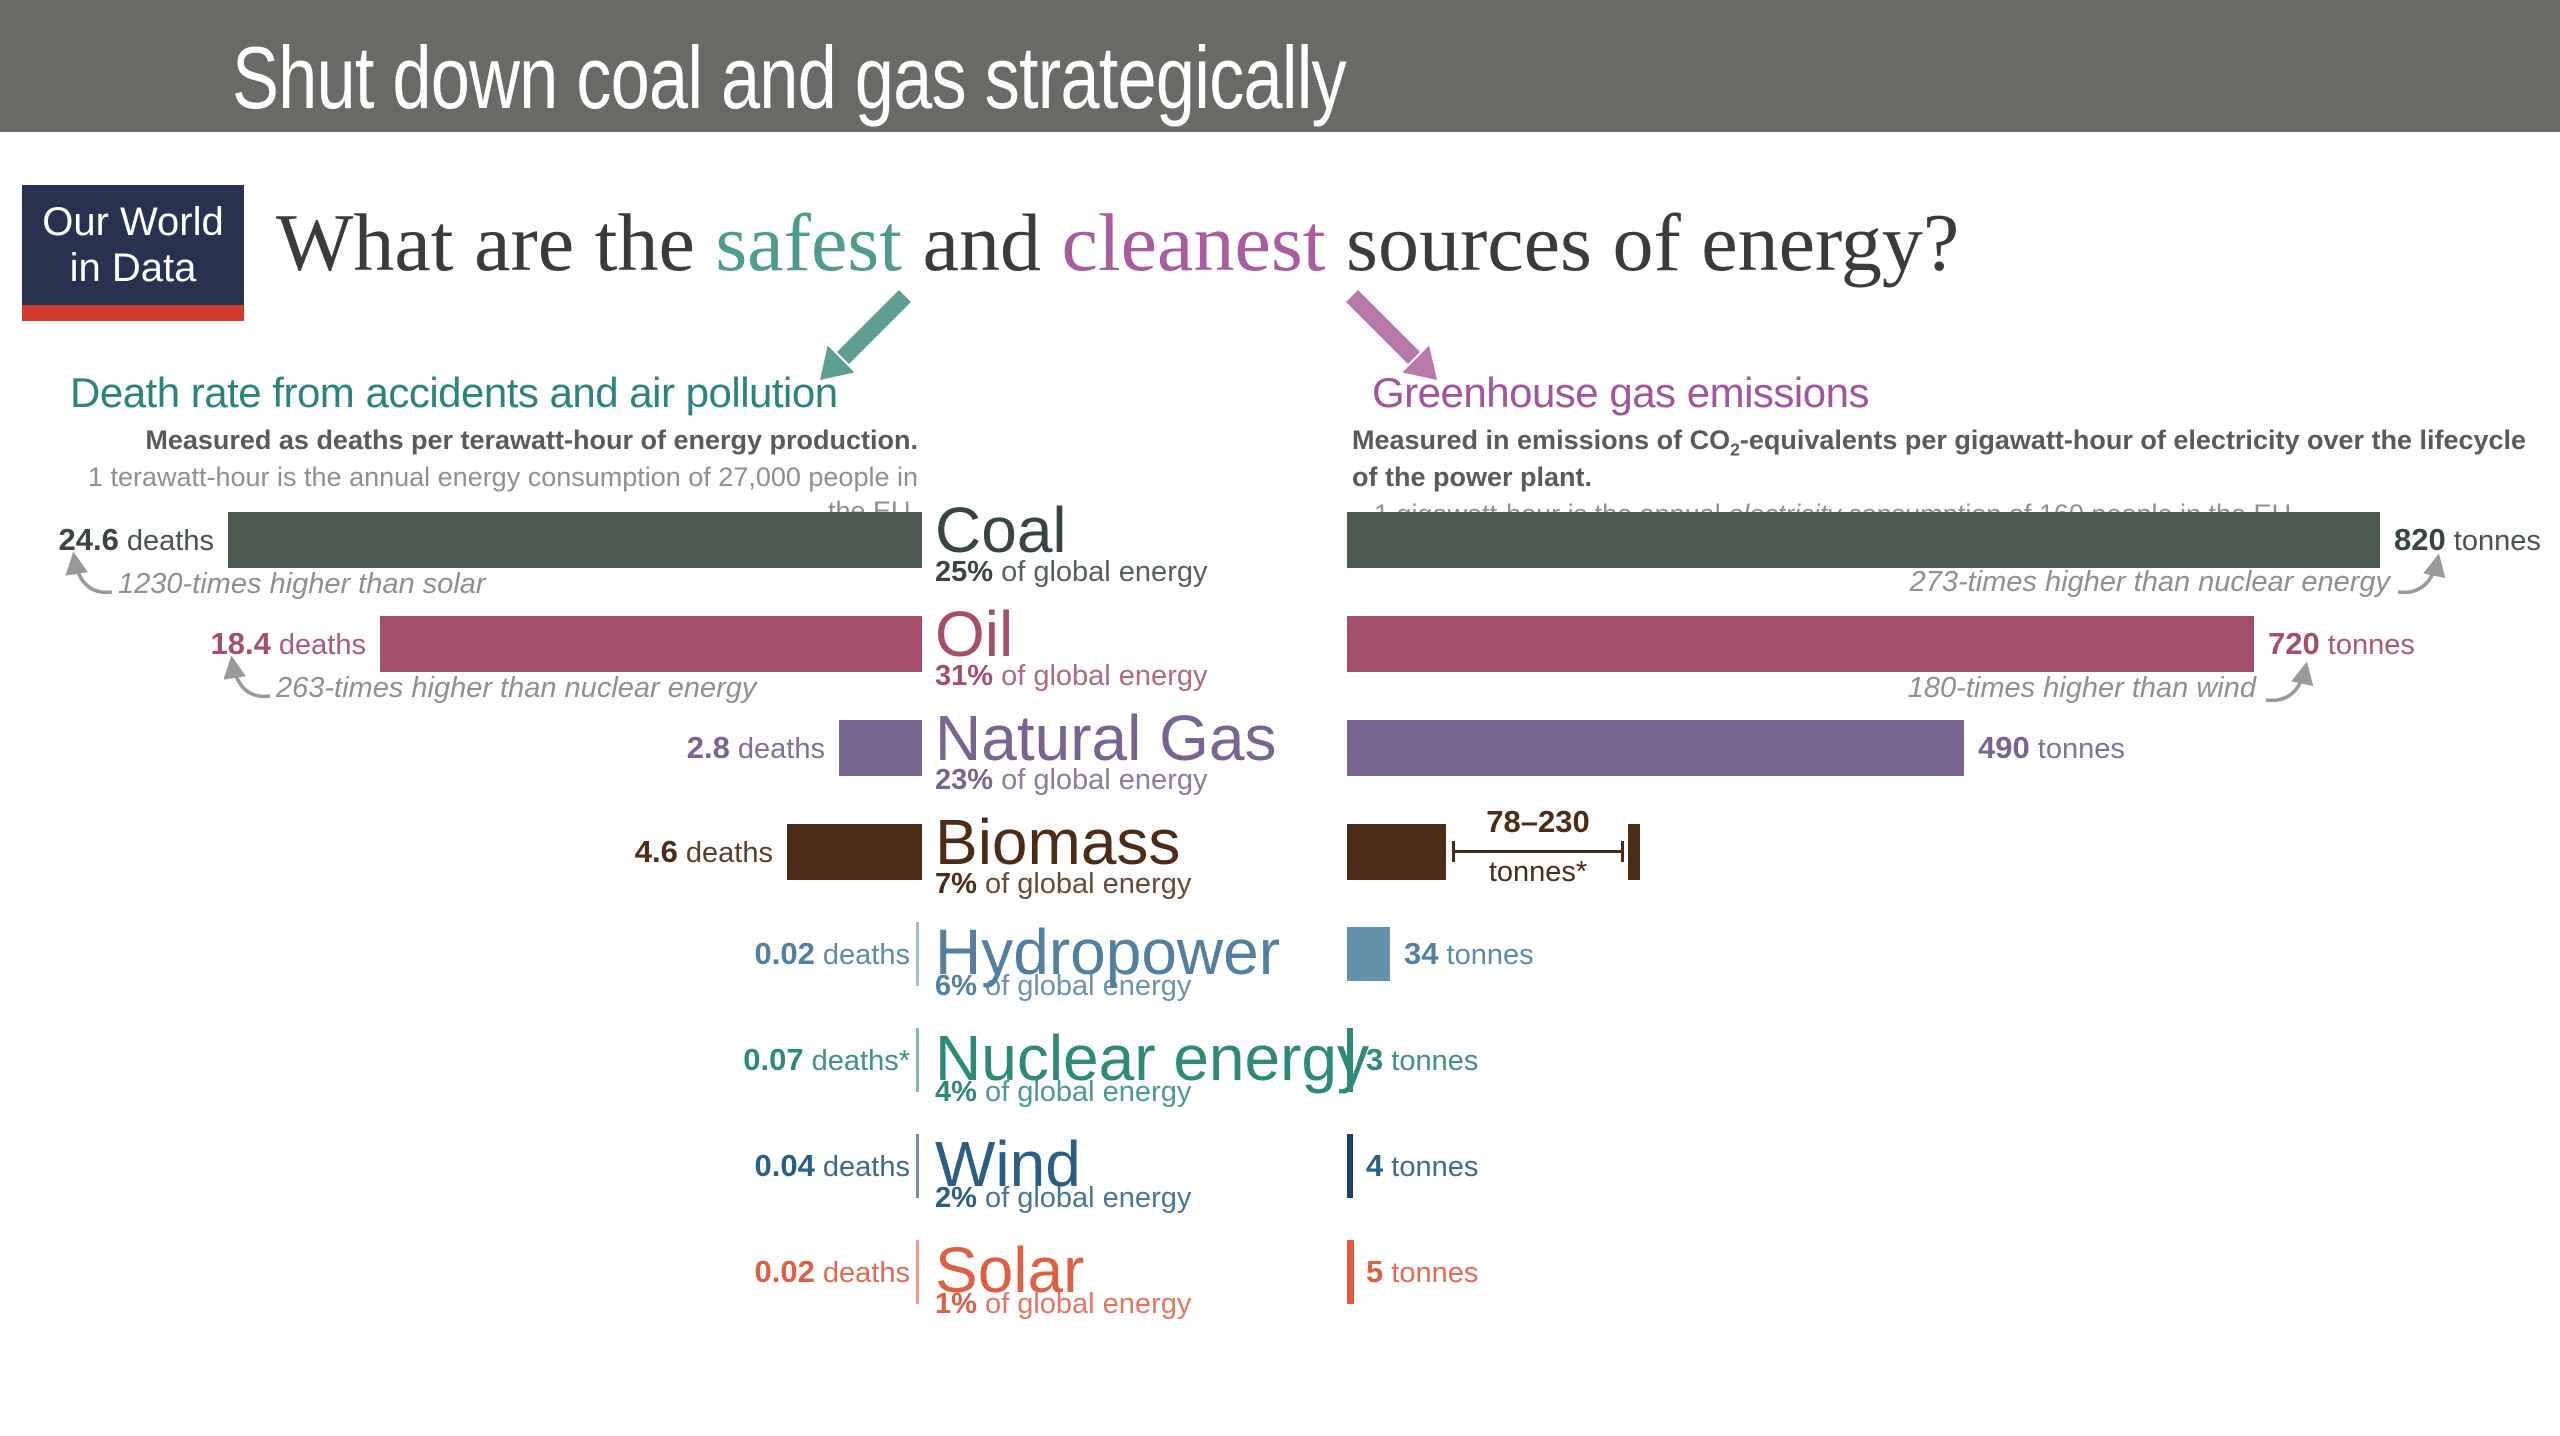  What do you see at coordinates (1634, 852) in the screenshot?
I see `biomass-emissions-max-bar` at bounding box center [1634, 852].